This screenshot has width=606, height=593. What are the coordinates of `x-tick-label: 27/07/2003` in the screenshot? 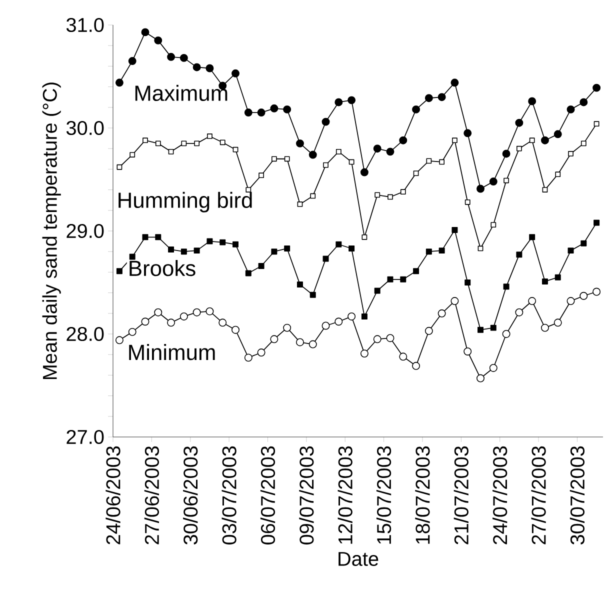 It's located at (538, 495).